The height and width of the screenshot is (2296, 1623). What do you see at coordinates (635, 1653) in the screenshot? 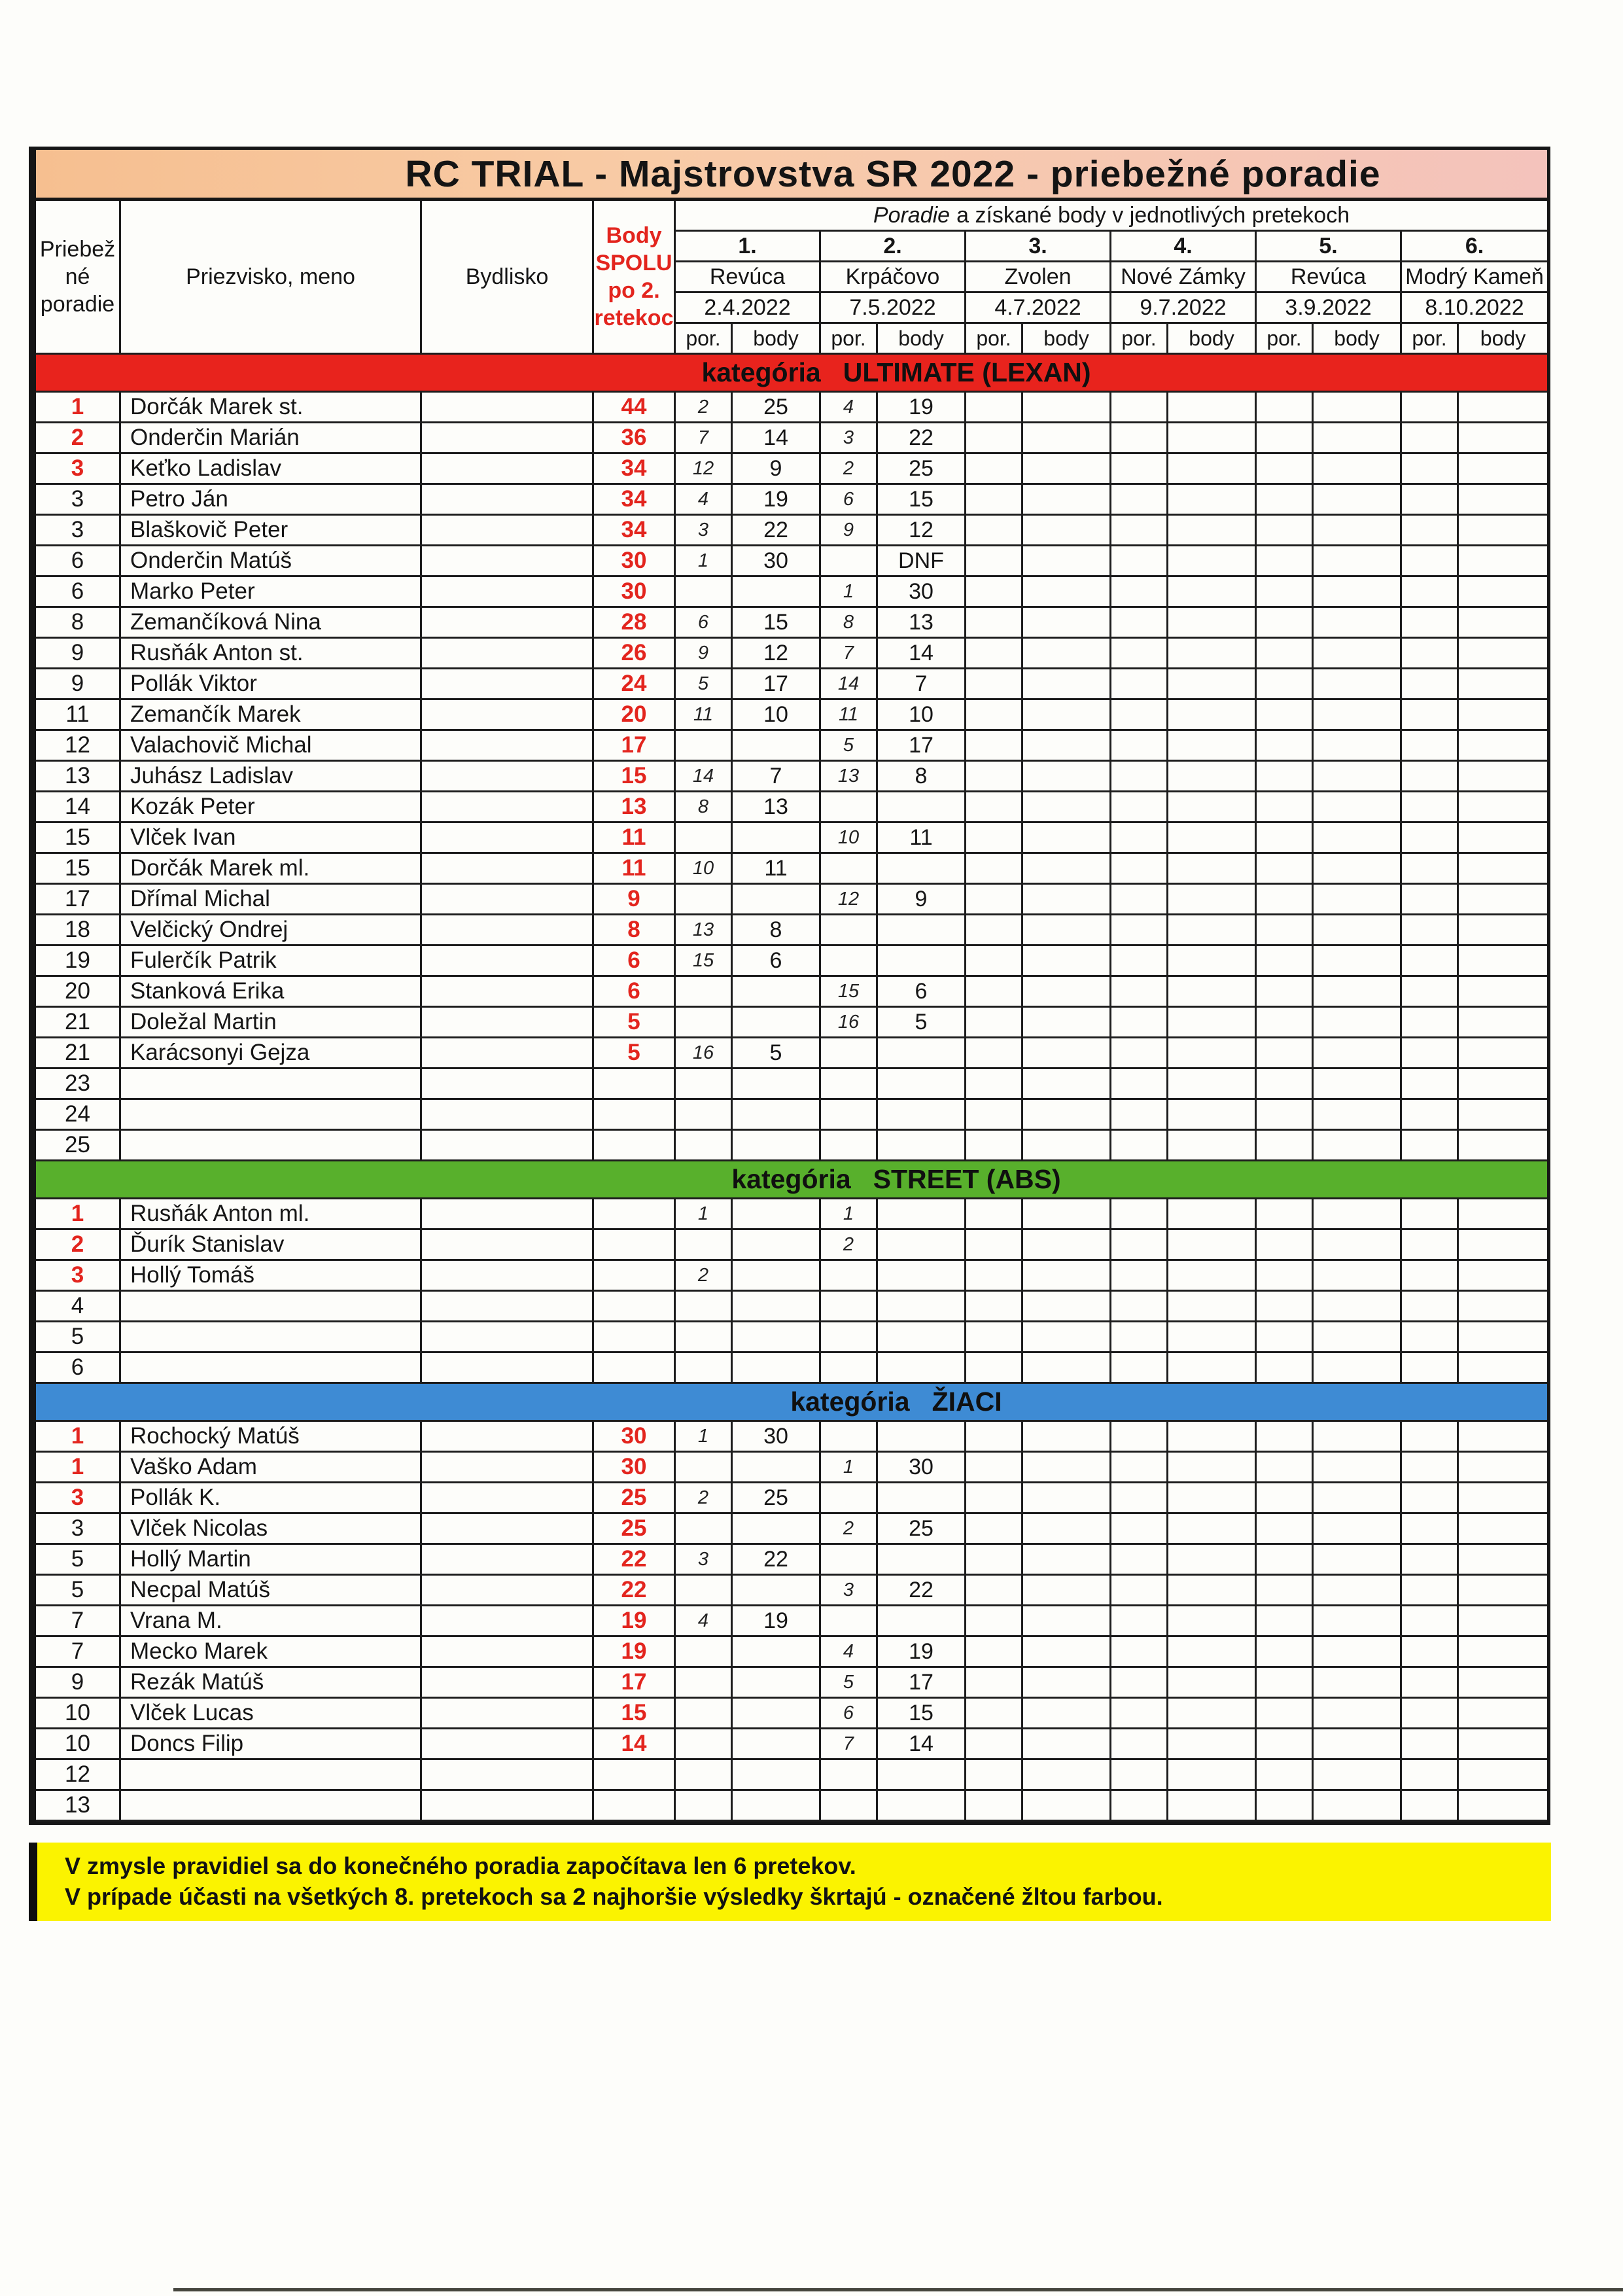
I see `total-points-cell: 19` at bounding box center [635, 1653].